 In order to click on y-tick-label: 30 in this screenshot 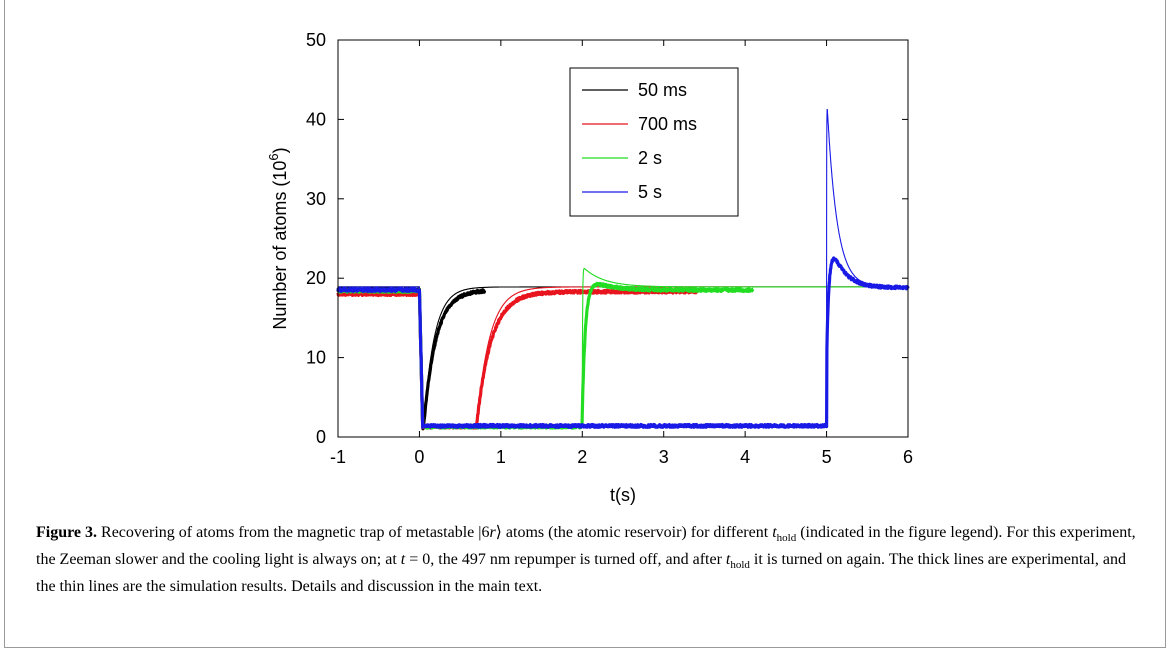, I will do `click(316, 199)`.